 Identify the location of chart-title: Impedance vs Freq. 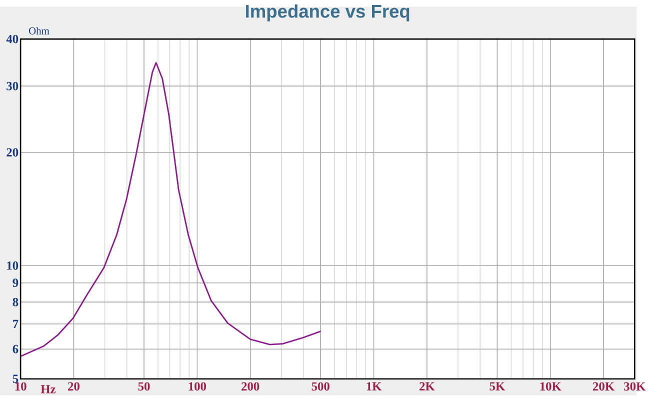
(328, 13).